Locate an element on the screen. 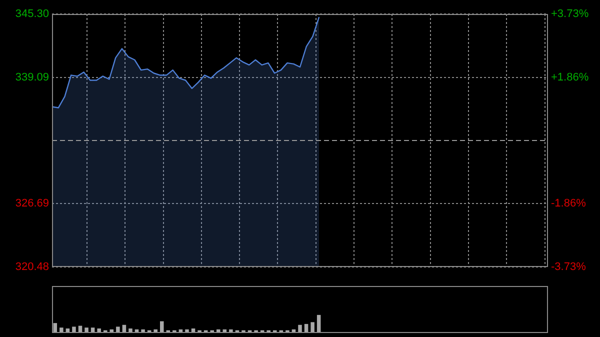 This screenshot has width=600, height=337. y2-tick-label: -3.73% is located at coordinates (568, 267).